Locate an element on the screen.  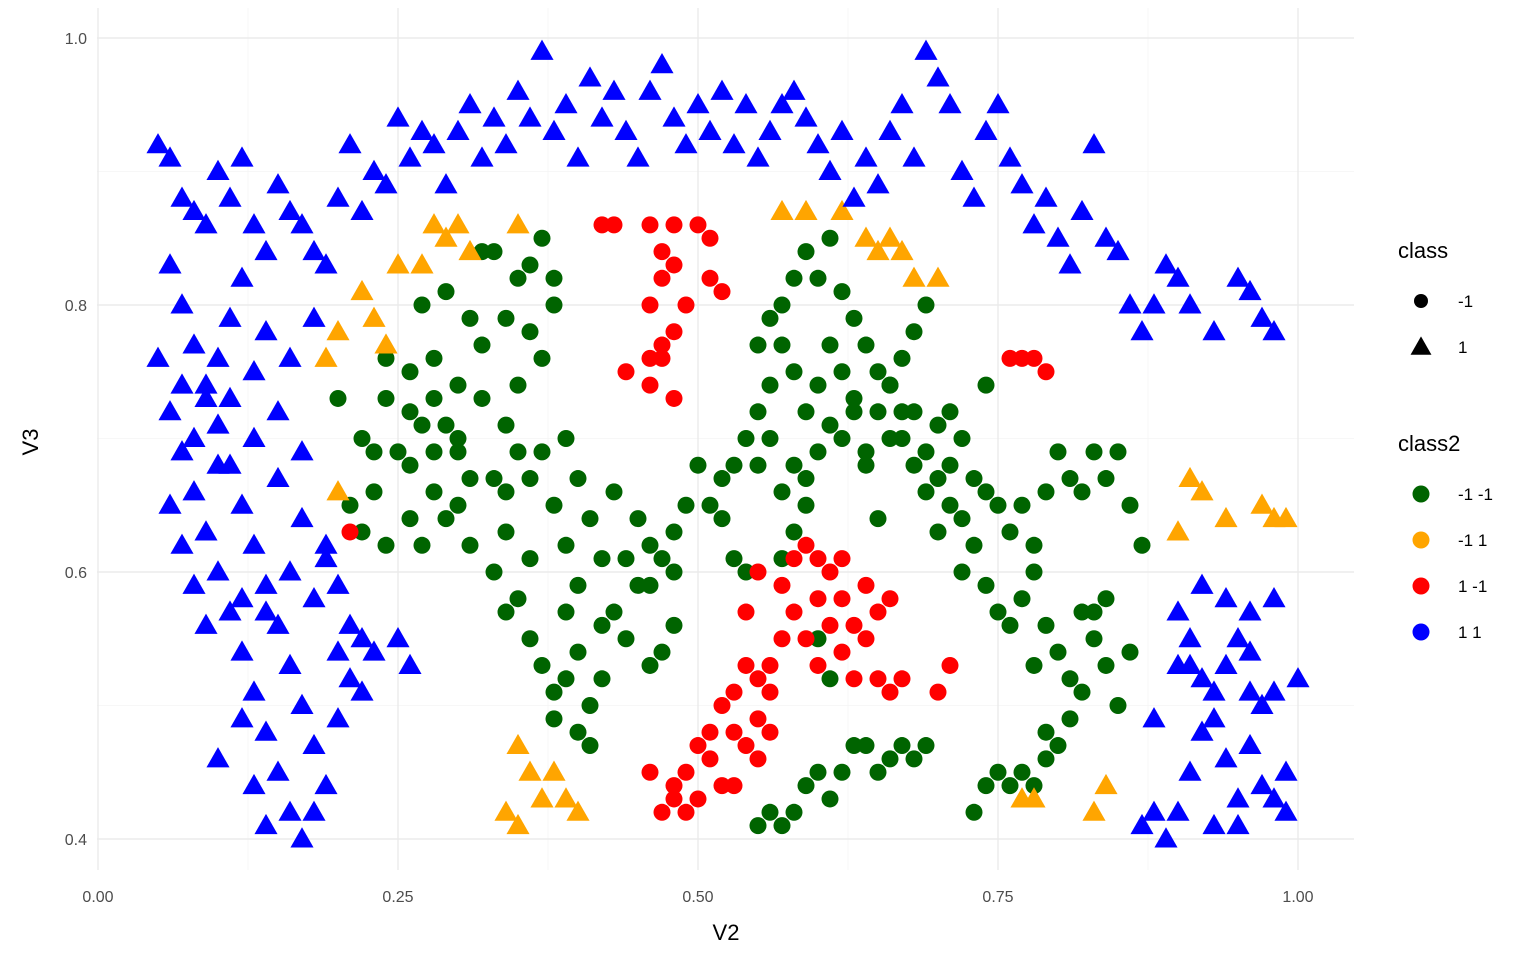
x-tick-label: 0.00 is located at coordinates (97, 897).